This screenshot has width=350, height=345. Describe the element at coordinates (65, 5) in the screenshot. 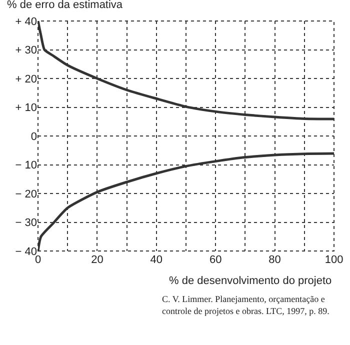

I see `y-axis-title: % de erro da estimativa` at that location.